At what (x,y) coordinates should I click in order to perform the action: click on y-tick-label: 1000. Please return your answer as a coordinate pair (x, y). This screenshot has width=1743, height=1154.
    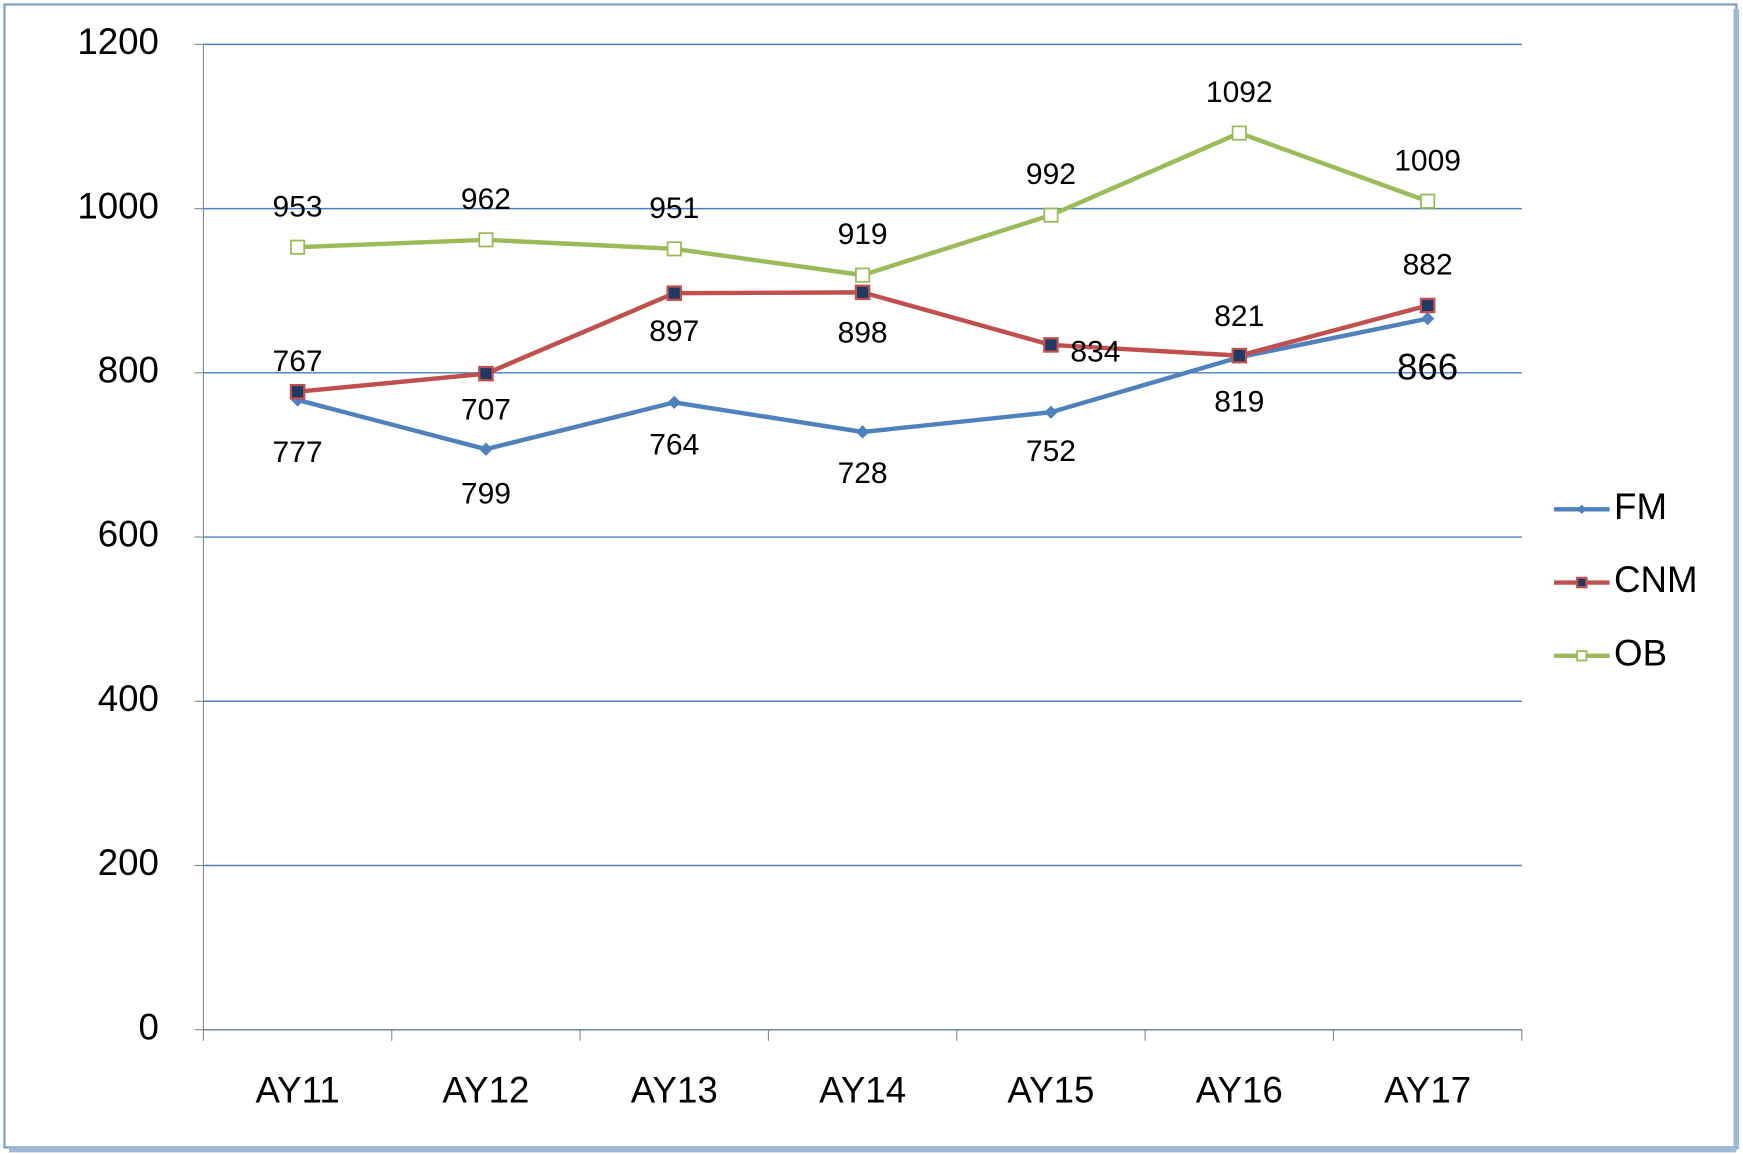
    Looking at the image, I should click on (118, 205).